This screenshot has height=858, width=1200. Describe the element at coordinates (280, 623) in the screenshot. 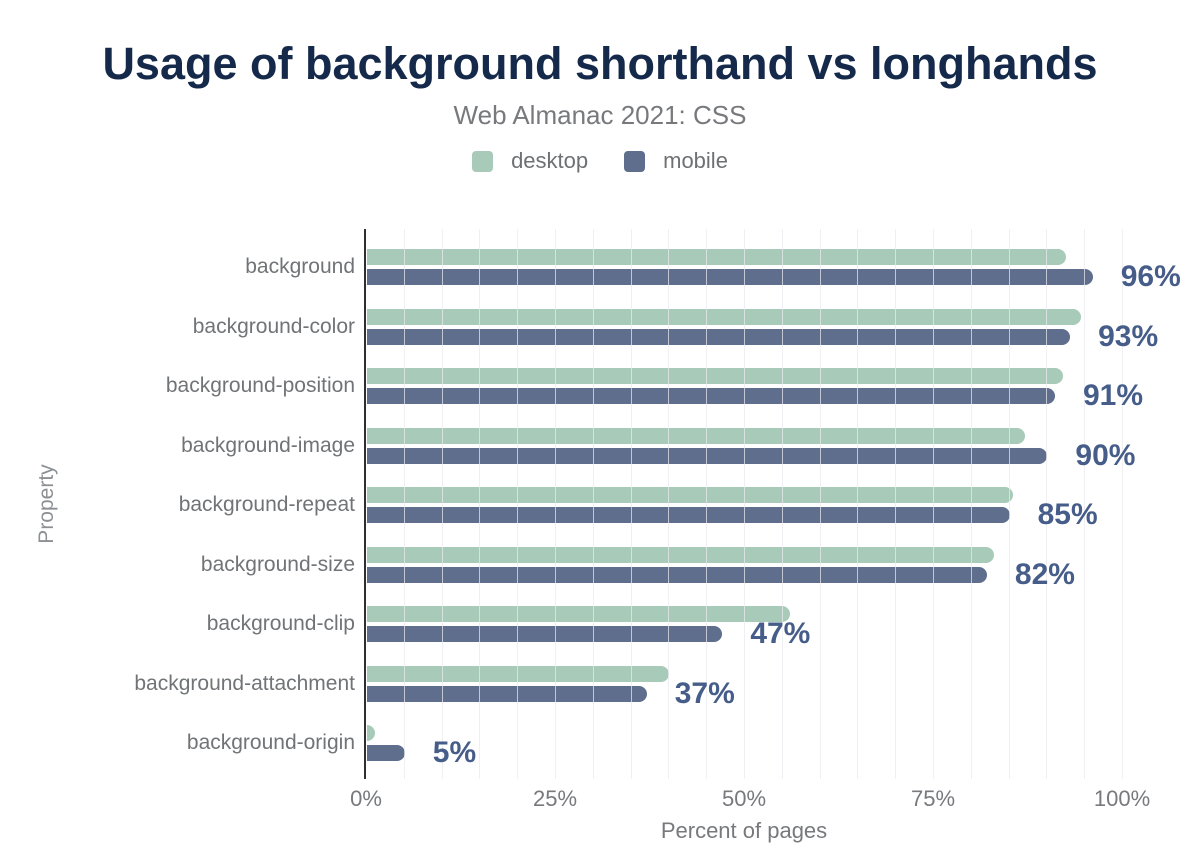

I see `y-axis-label-background-clip: background-clip` at that location.